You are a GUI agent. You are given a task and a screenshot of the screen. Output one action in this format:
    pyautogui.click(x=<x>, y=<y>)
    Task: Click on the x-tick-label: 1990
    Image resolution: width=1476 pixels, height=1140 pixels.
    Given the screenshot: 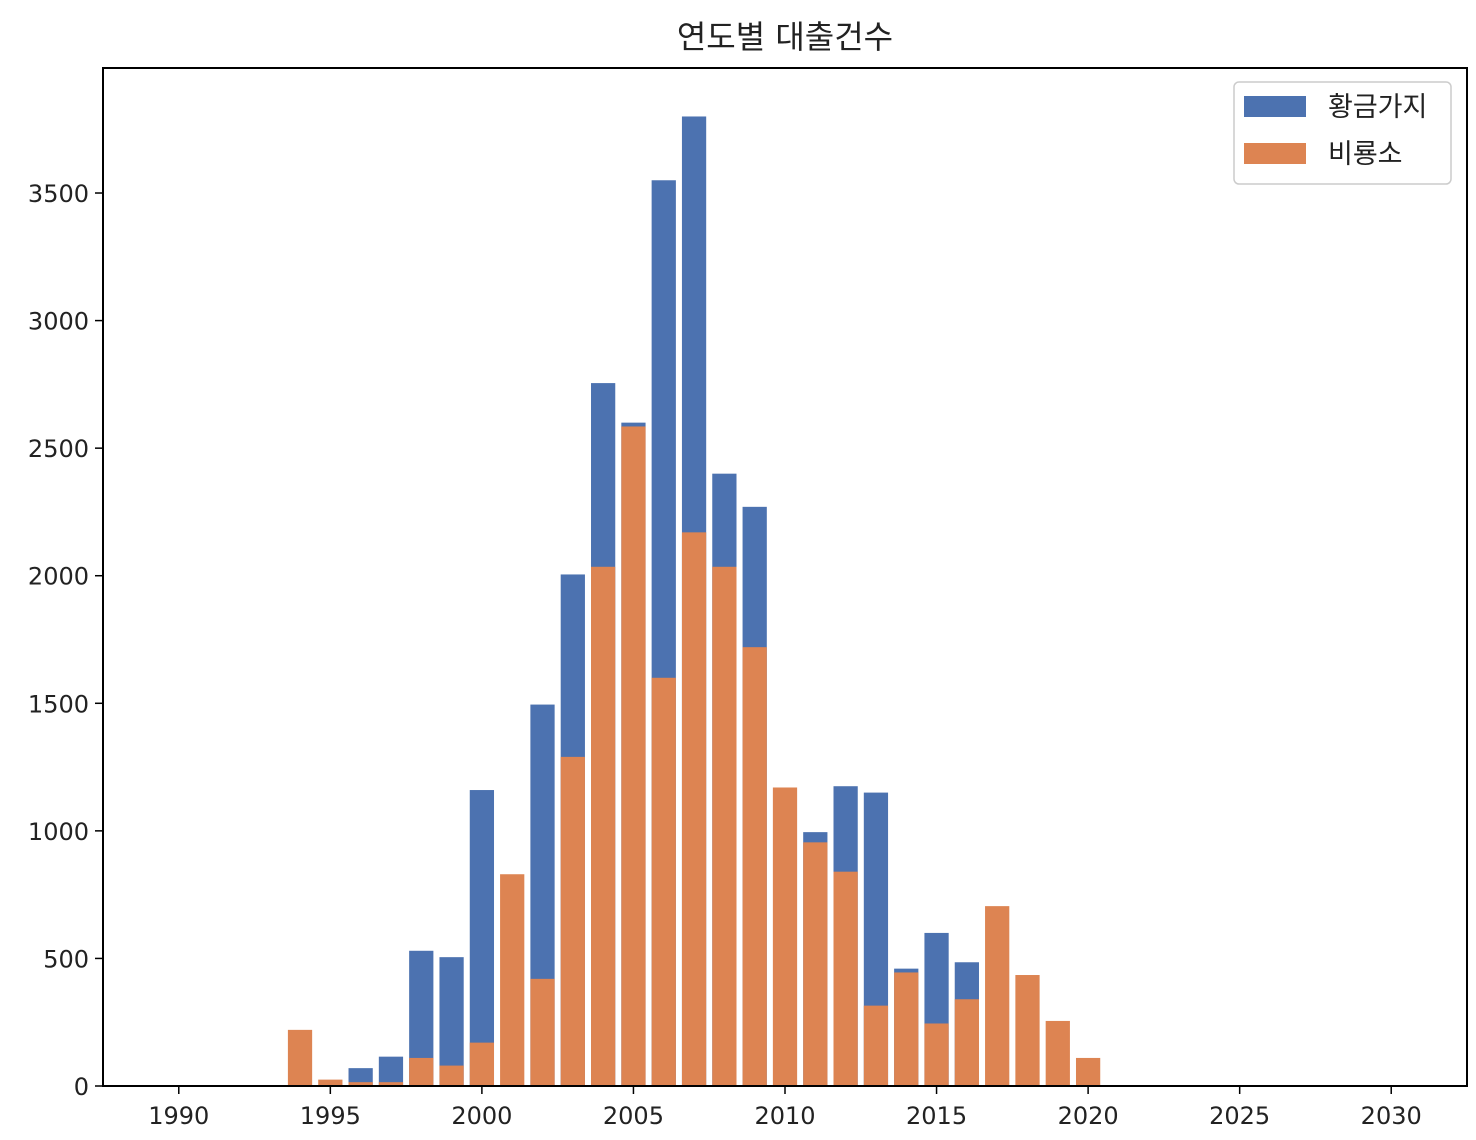 What is the action you would take?
    pyautogui.click(x=178, y=1116)
    